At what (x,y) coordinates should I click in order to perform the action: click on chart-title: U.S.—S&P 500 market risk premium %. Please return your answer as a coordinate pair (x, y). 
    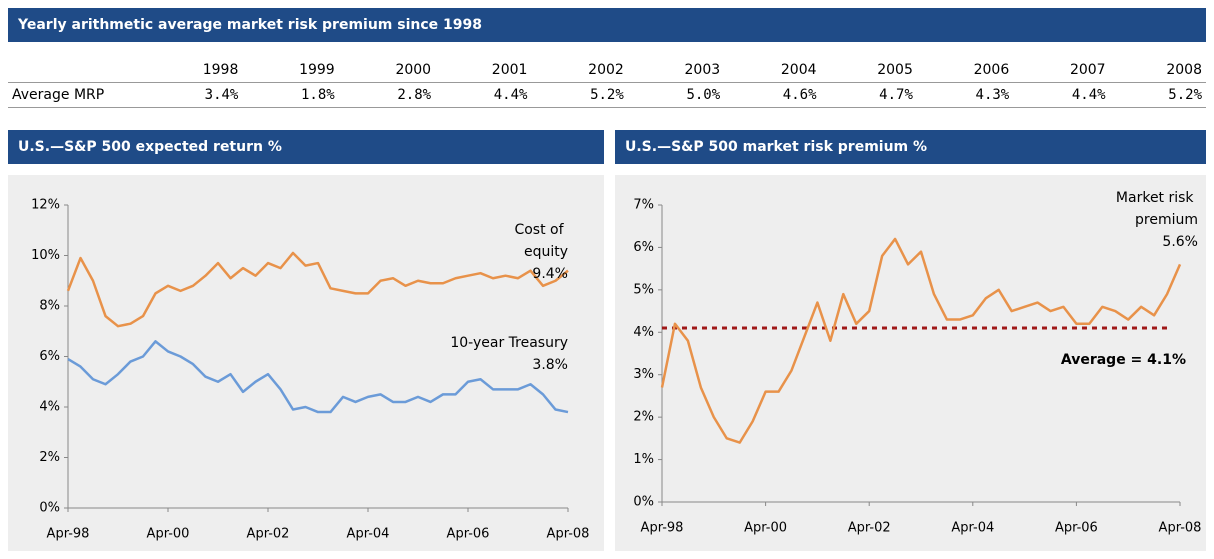
    Looking at the image, I should click on (776, 147).